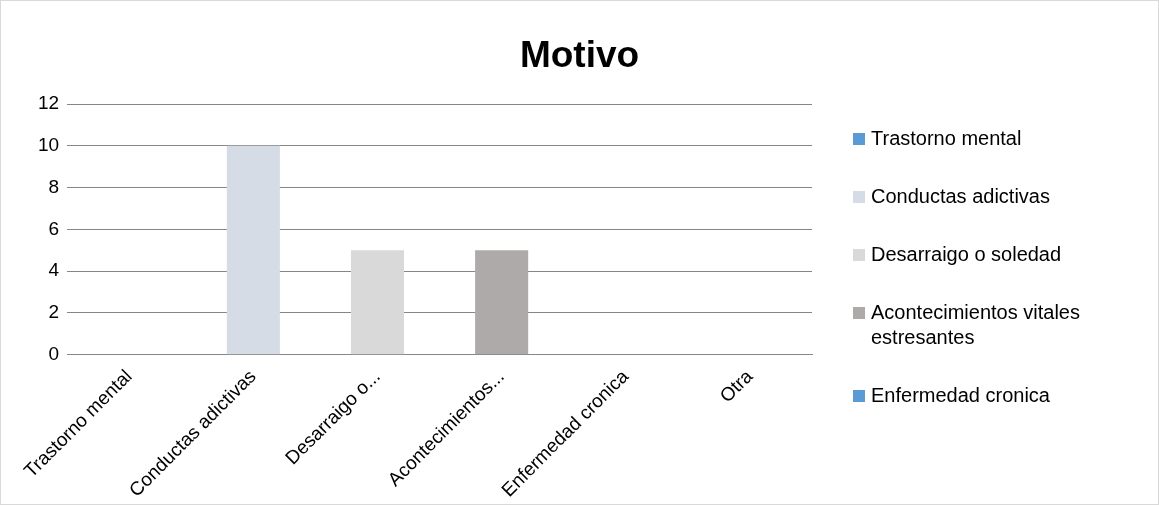  I want to click on legend-label: Enfermedad cronica, so click(960, 395).